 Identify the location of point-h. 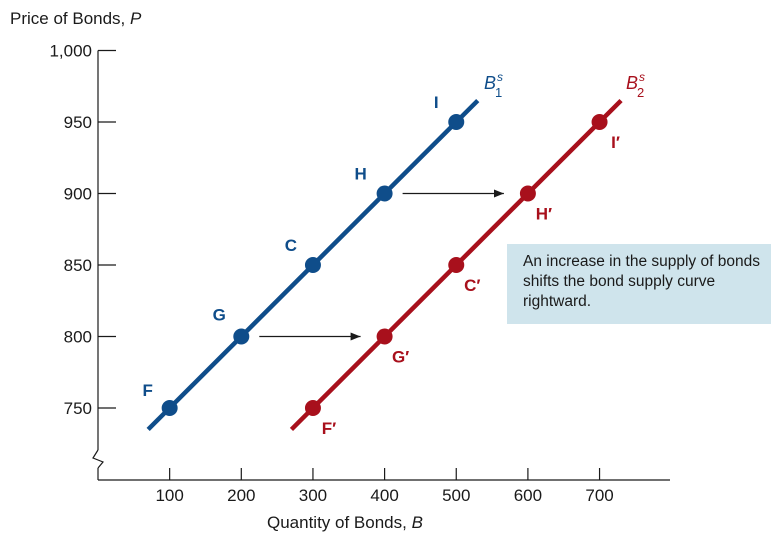
(384, 193).